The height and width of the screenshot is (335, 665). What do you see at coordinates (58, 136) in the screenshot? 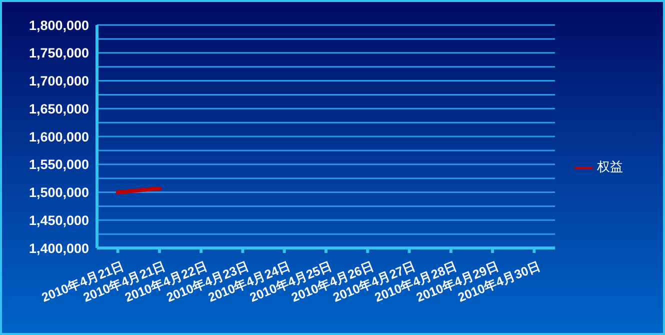
I see `y-tick-label: 1,600,000` at bounding box center [58, 136].